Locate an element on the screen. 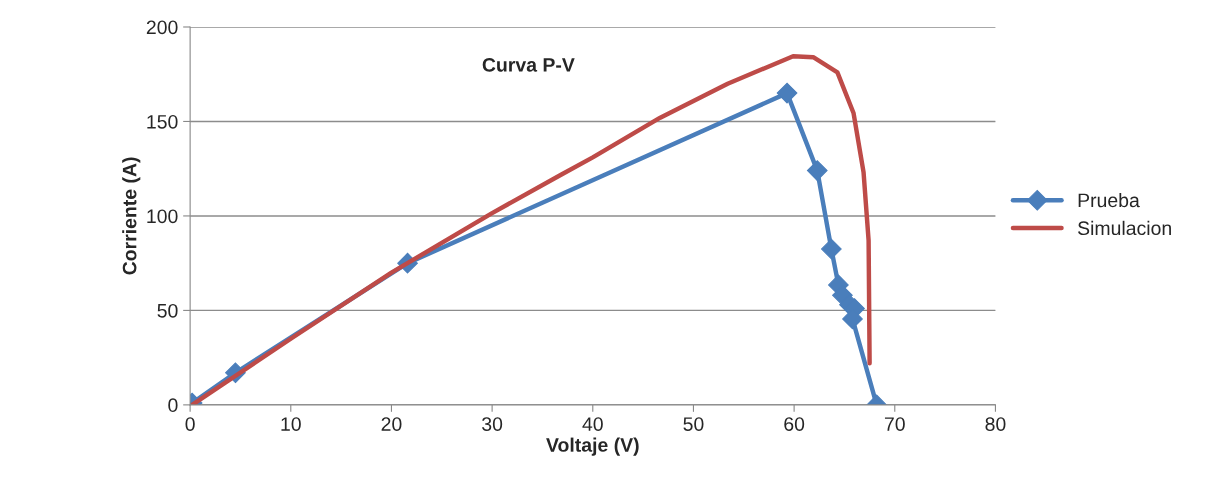 The image size is (1211, 482). x-tick-label: 0 is located at coordinates (190, 424).